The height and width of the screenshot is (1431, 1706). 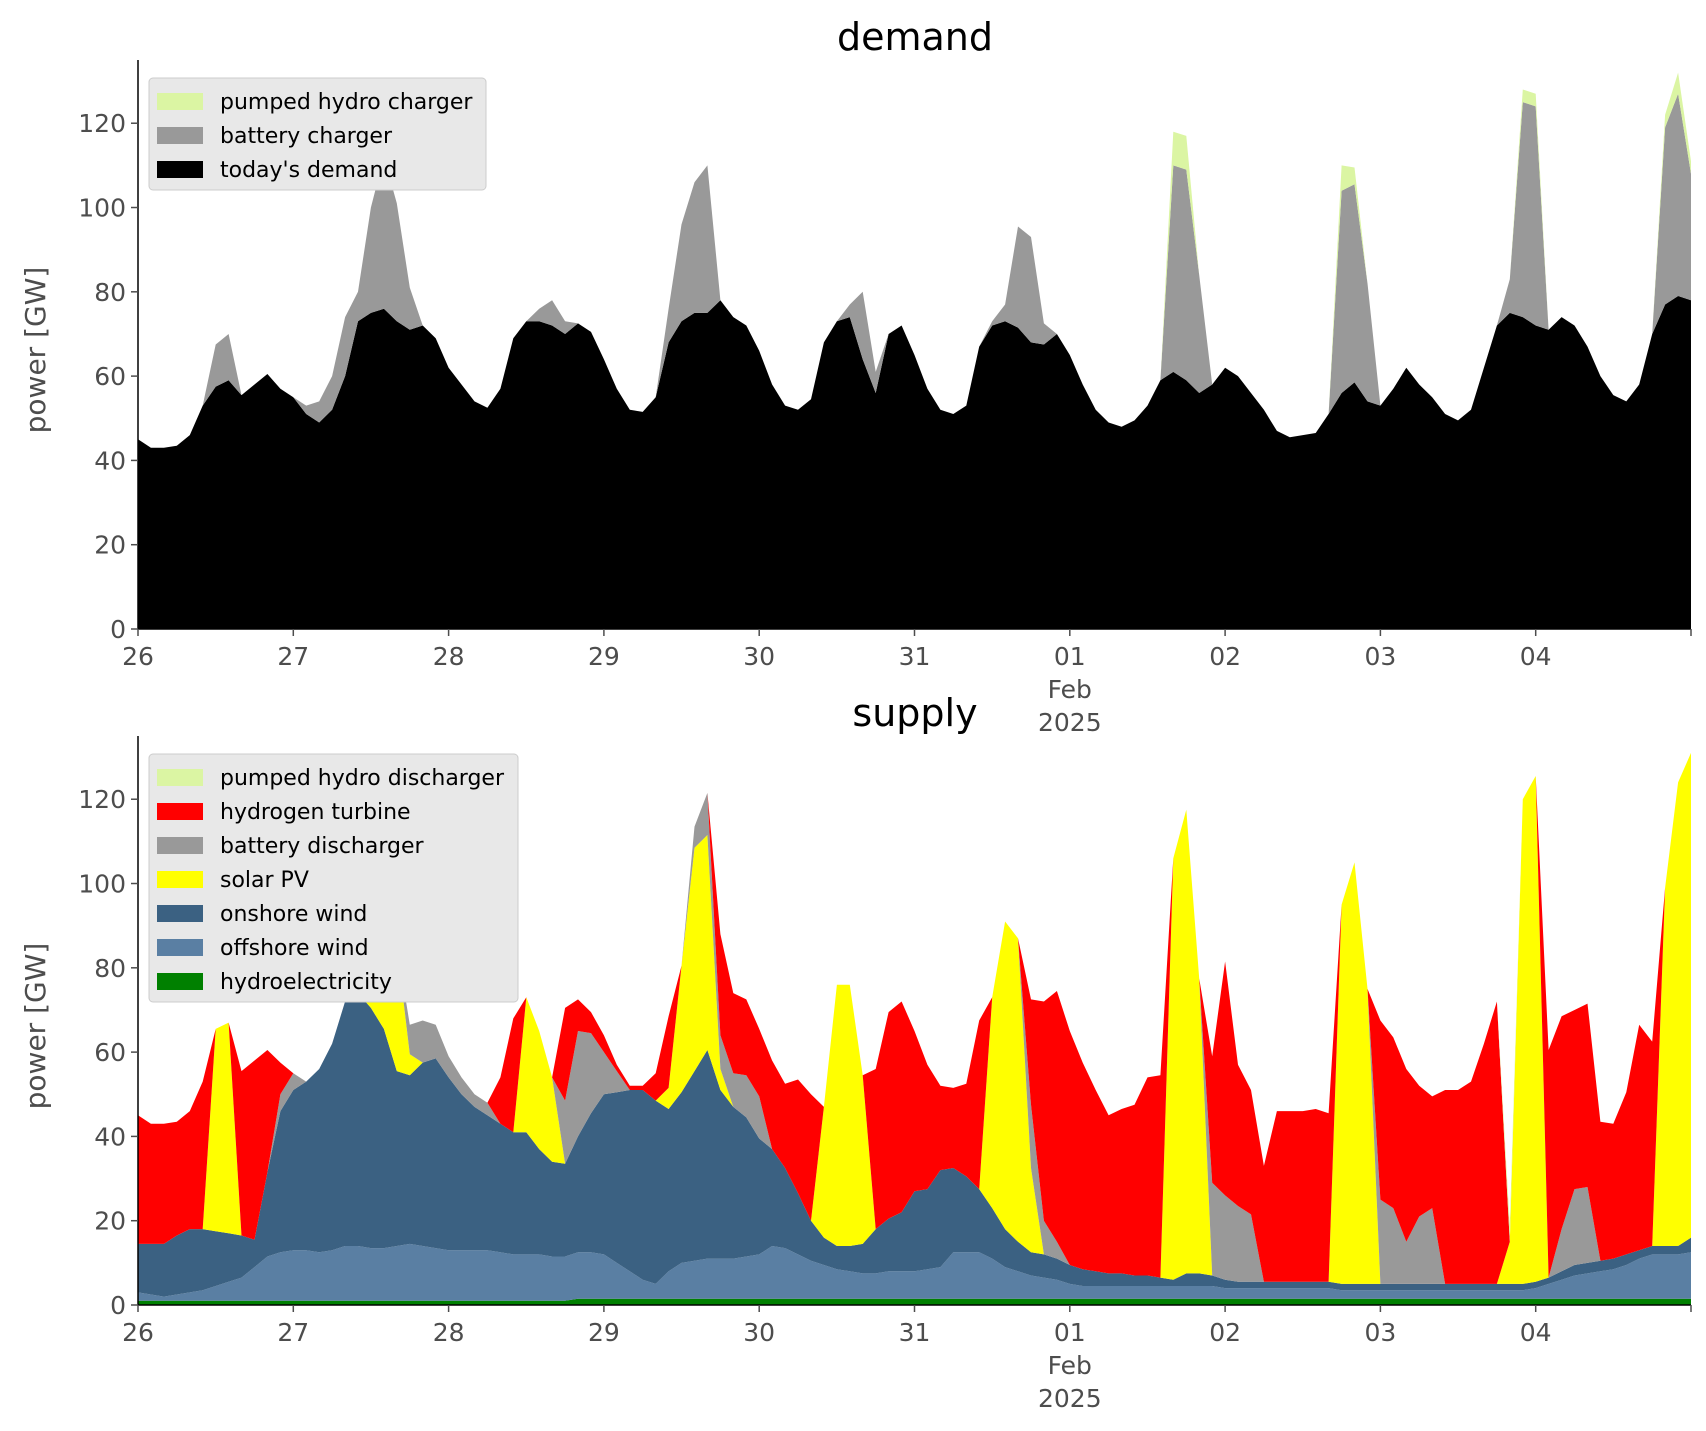 I want to click on supply-legend-label-offshore-wind: offshore wind, so click(x=294, y=948).